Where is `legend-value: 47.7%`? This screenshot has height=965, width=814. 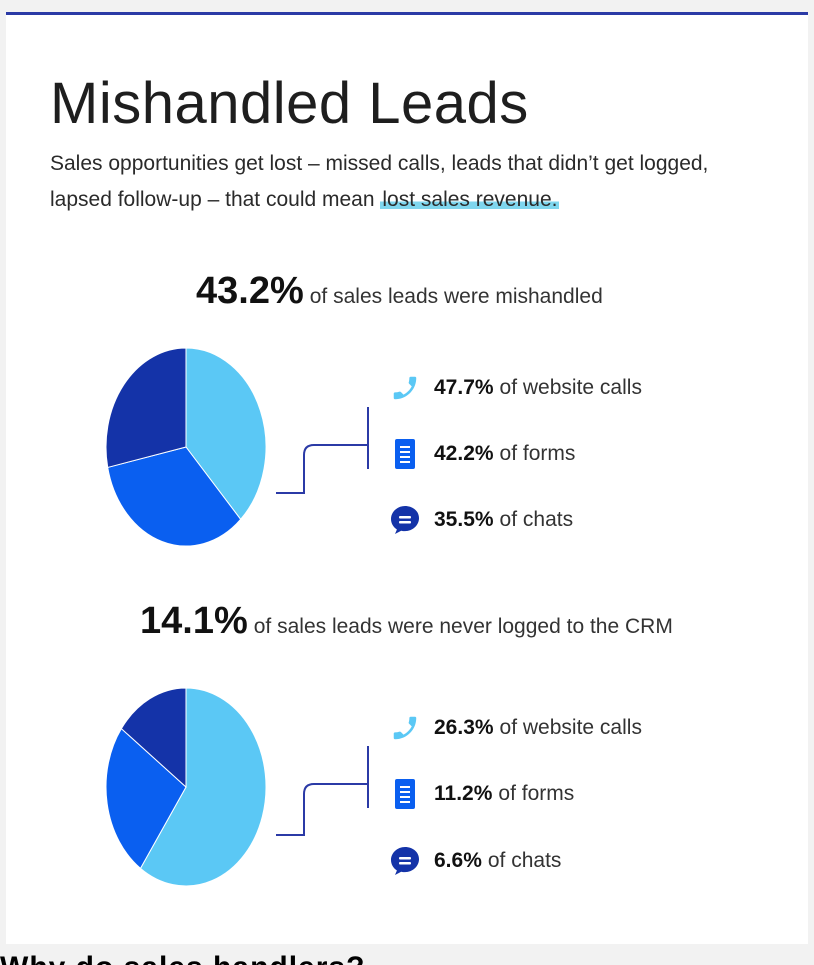 legend-value: 47.7% is located at coordinates (464, 387).